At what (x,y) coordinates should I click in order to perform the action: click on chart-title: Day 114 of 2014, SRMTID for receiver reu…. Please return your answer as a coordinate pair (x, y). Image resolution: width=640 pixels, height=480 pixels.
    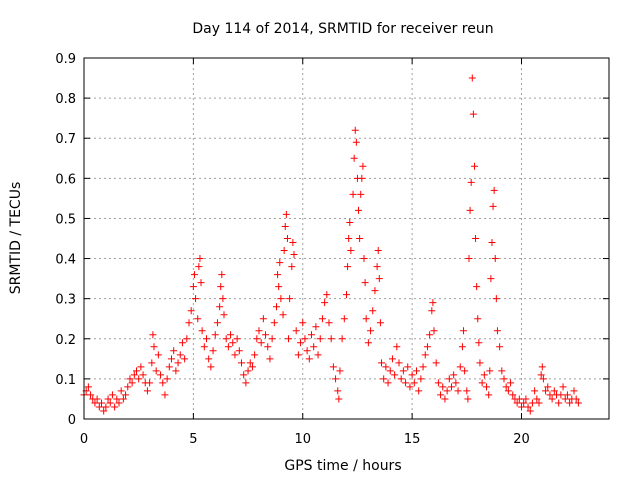
    Looking at the image, I should click on (342, 29).